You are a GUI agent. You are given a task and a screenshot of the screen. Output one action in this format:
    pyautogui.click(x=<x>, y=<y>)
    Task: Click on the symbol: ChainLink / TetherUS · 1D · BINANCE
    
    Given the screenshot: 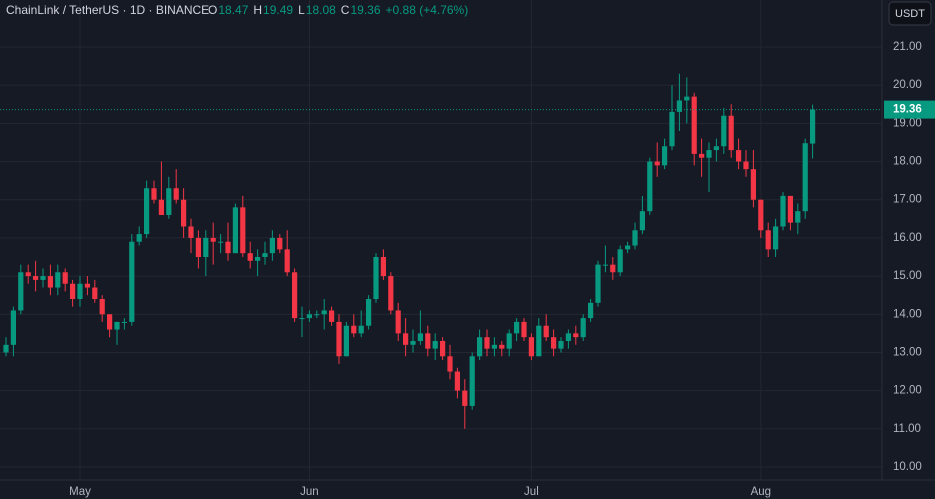 What is the action you would take?
    pyautogui.click(x=107, y=10)
    